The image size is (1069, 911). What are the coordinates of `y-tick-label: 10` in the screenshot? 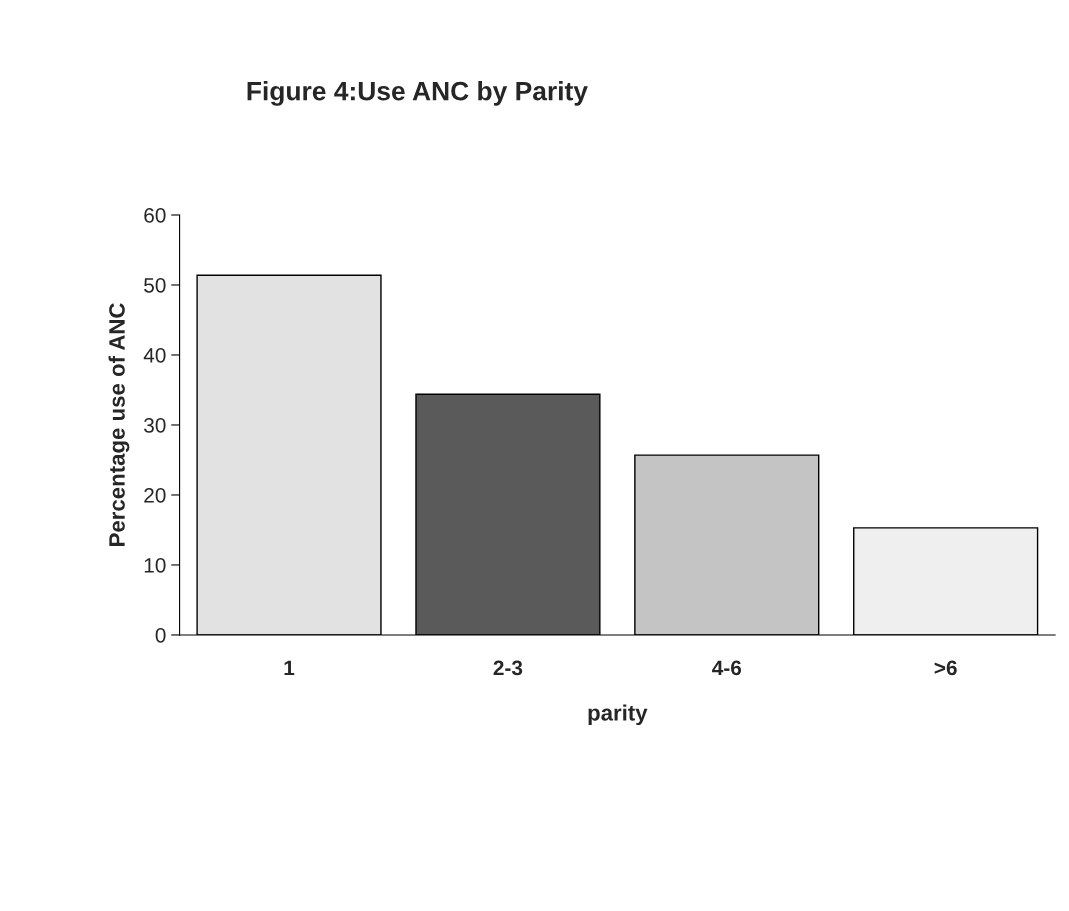 It's located at (155, 565).